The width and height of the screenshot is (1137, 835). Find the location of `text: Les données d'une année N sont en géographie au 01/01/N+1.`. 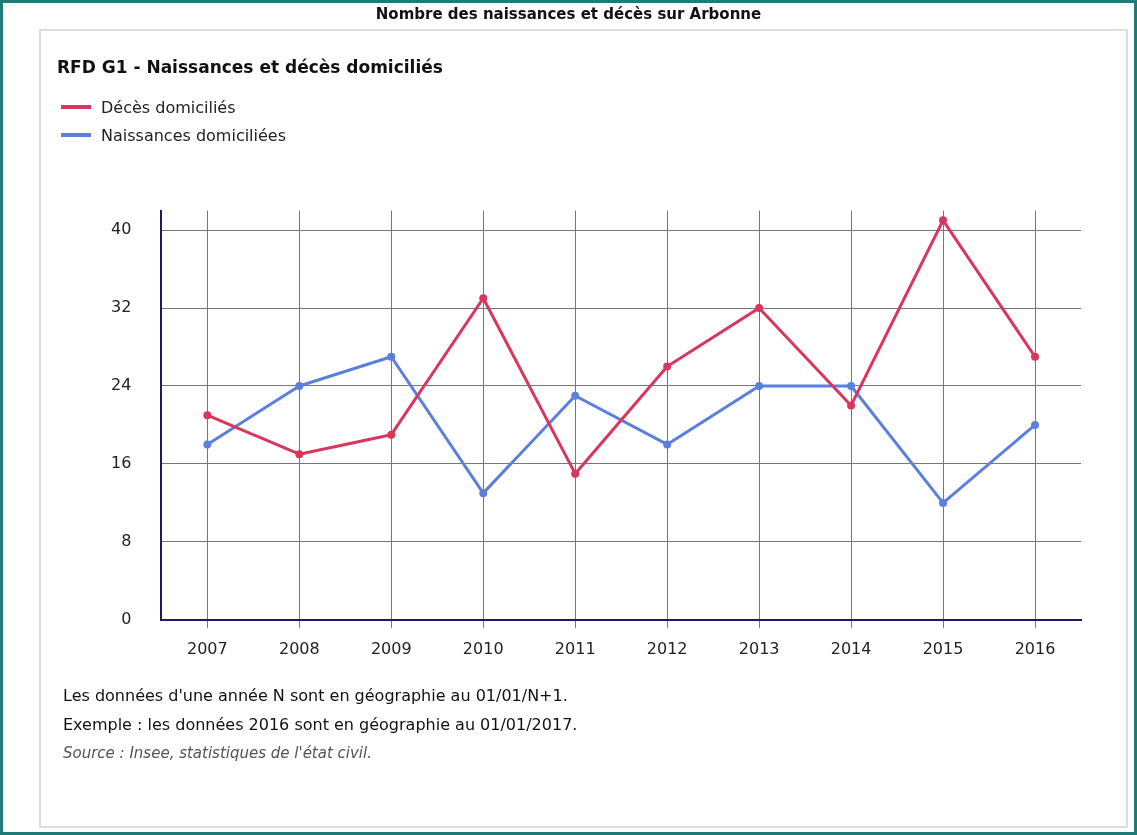

text: Les données d'une année N sont en géographie au 01/01/N+1. is located at coordinates (316, 696).